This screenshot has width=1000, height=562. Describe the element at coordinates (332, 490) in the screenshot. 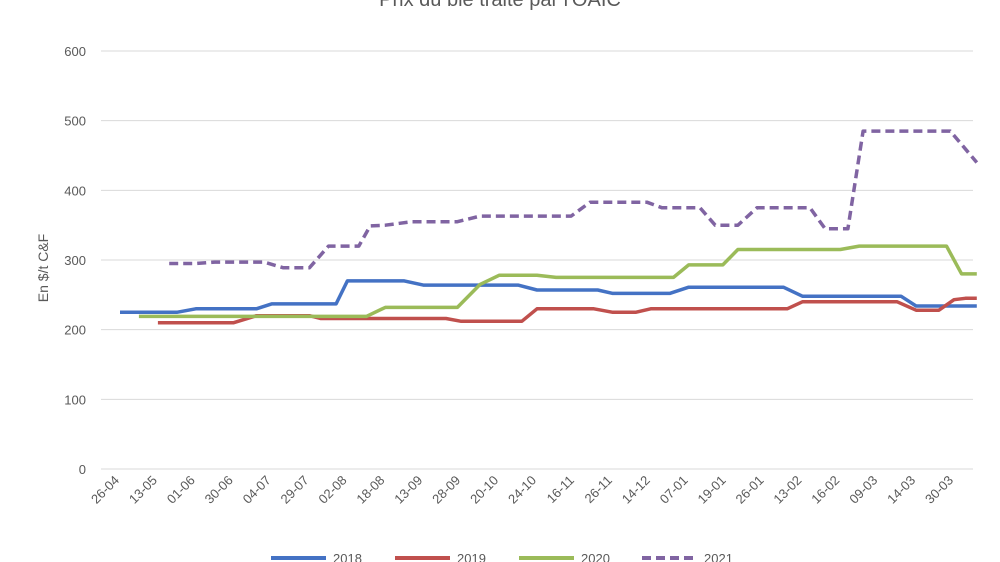

I see `x-tick-label: 02-08` at that location.